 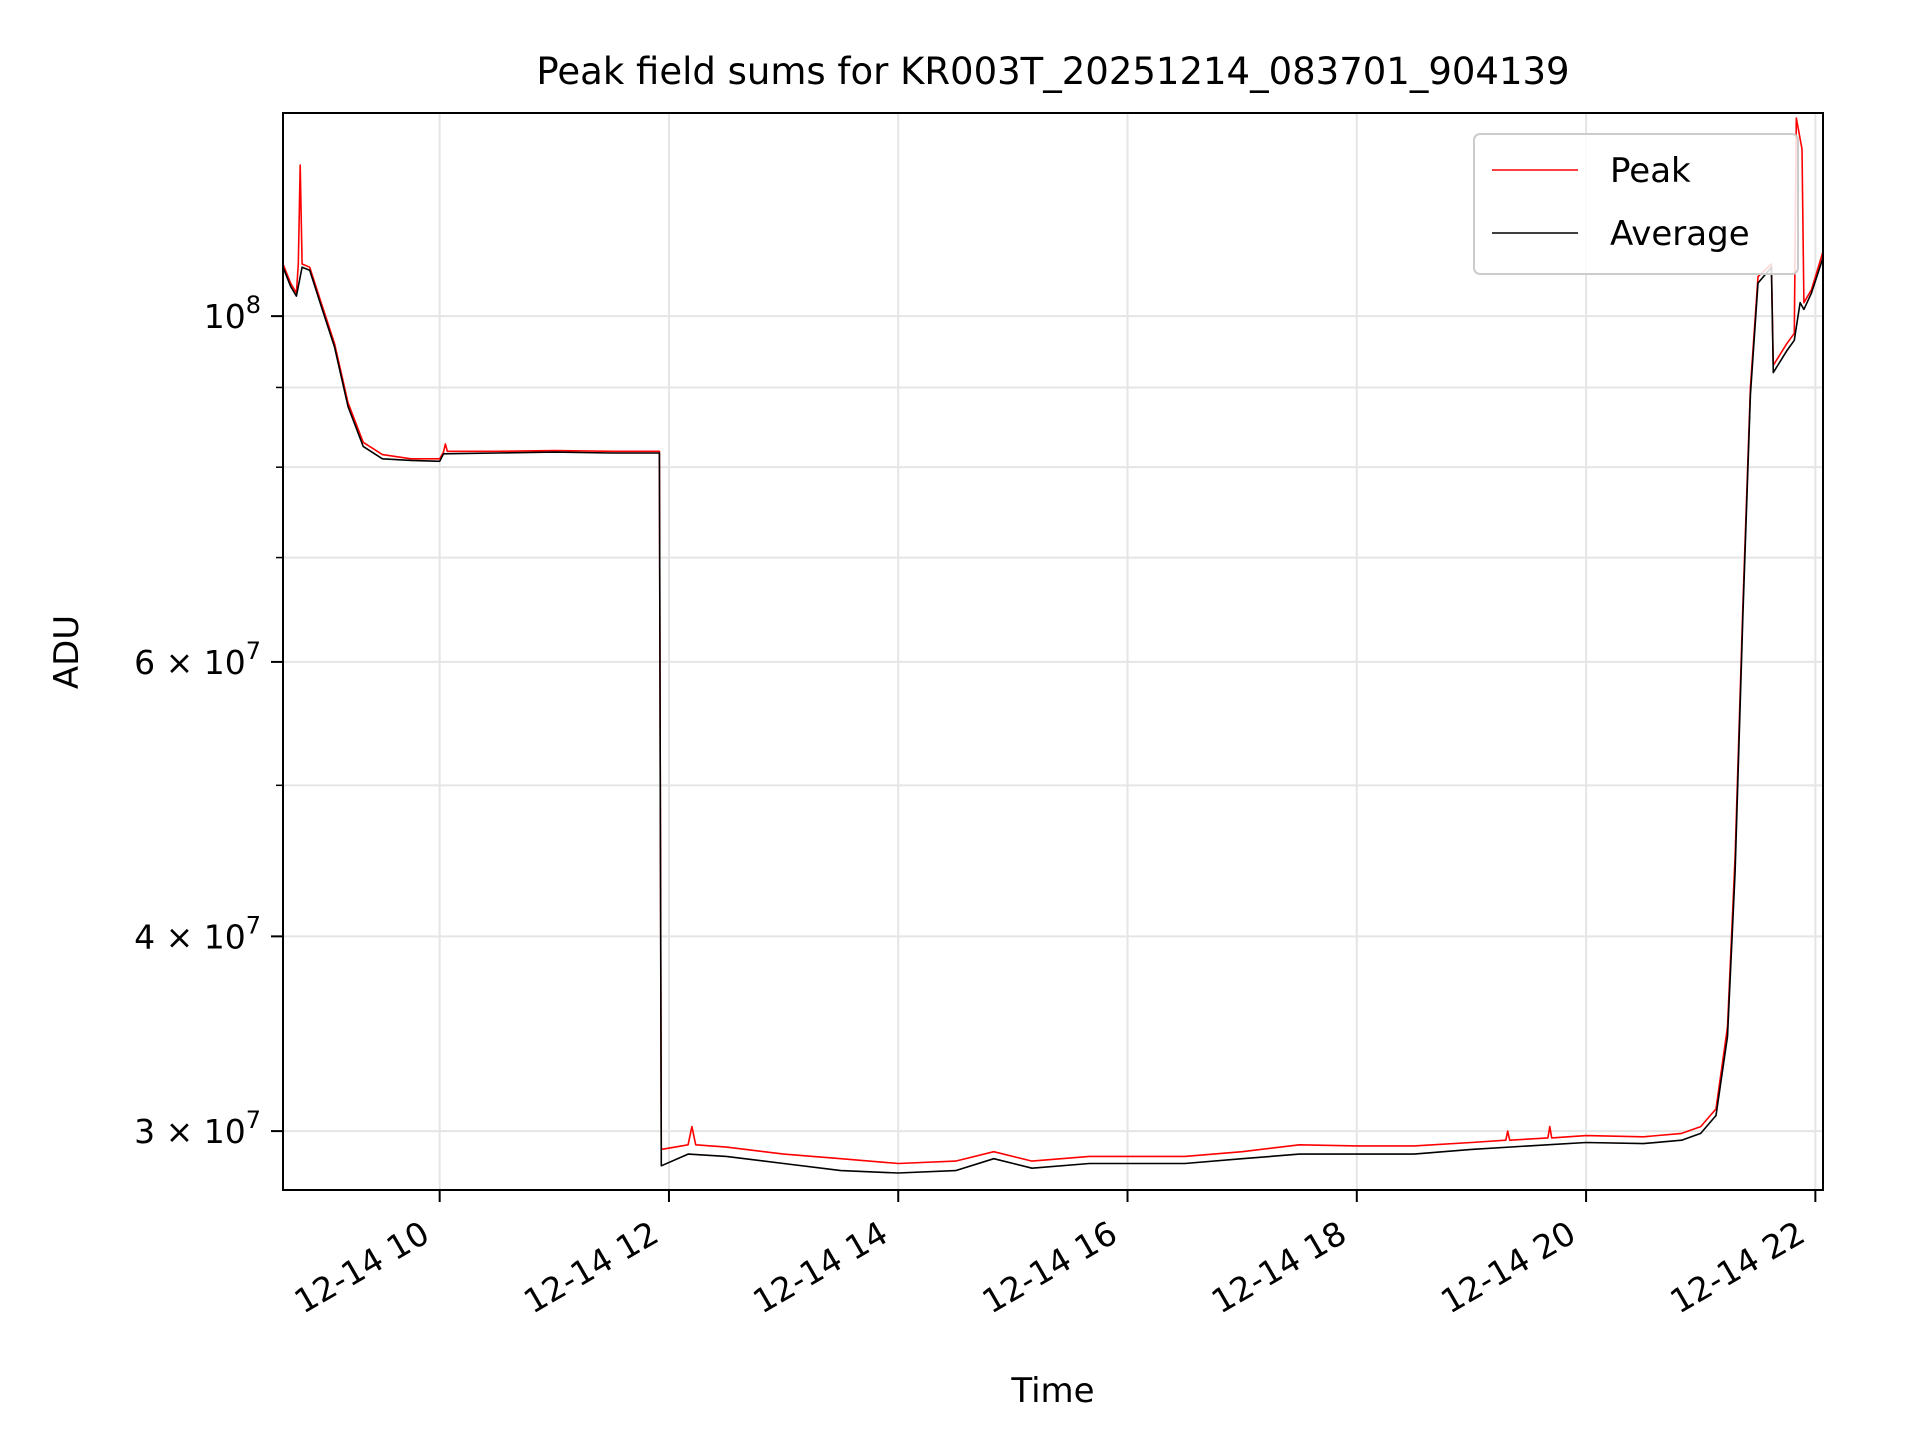 What do you see at coordinates (197, 1128) in the screenshot?
I see `y-tick-label: 3 × 107` at bounding box center [197, 1128].